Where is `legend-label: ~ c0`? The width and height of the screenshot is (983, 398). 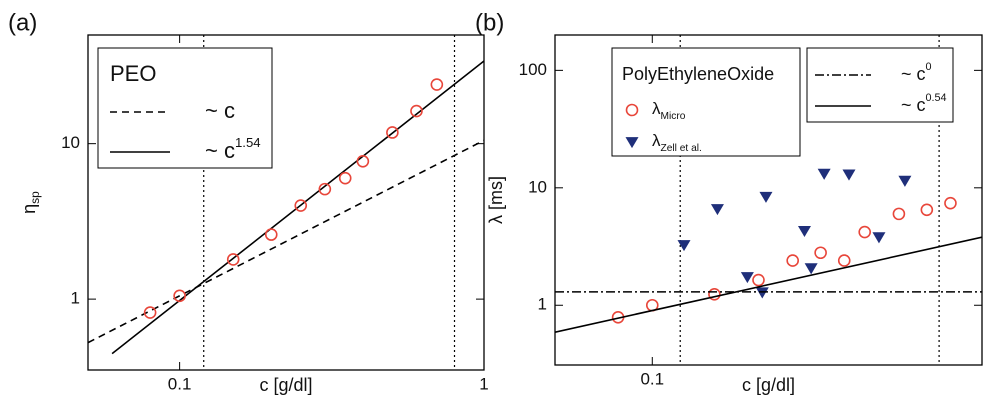 legend-label: ~ c0 is located at coordinates (916, 72).